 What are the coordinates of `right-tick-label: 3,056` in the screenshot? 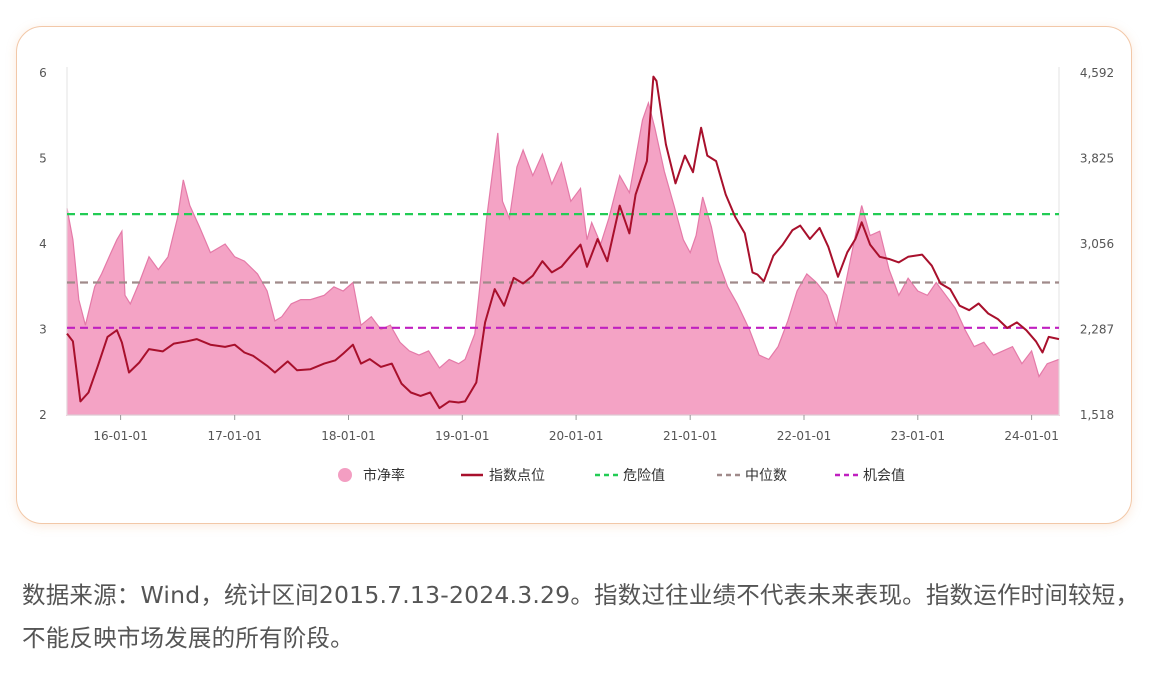 It's located at (1097, 244).